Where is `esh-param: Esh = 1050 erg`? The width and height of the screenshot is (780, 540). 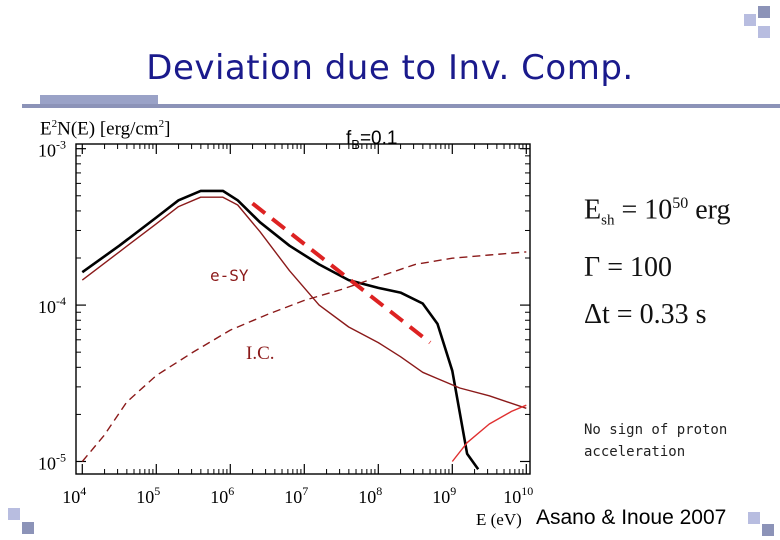
esh-param: Esh = 1050 erg is located at coordinates (657, 211).